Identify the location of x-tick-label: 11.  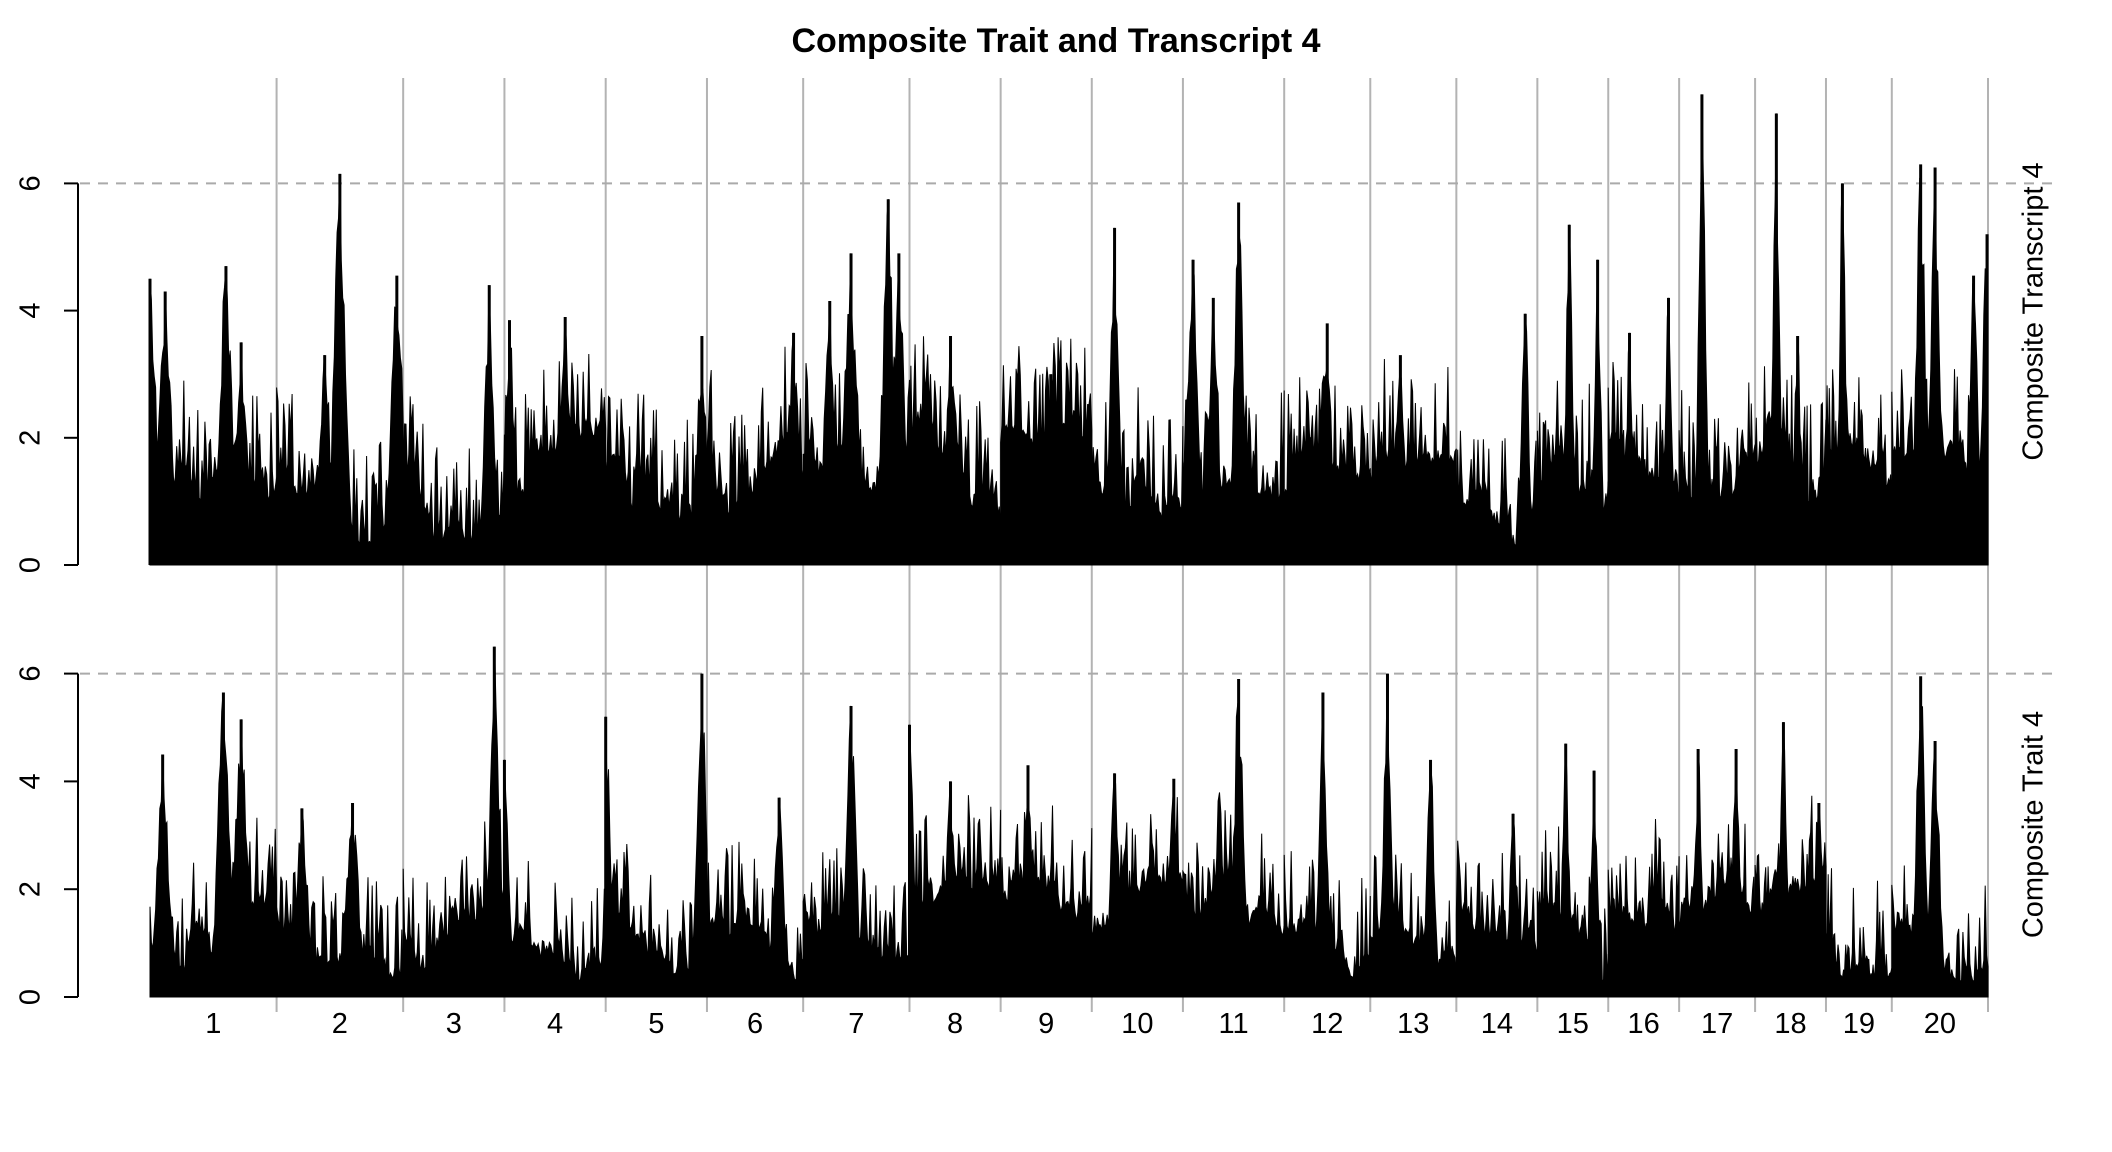
(1234, 1024).